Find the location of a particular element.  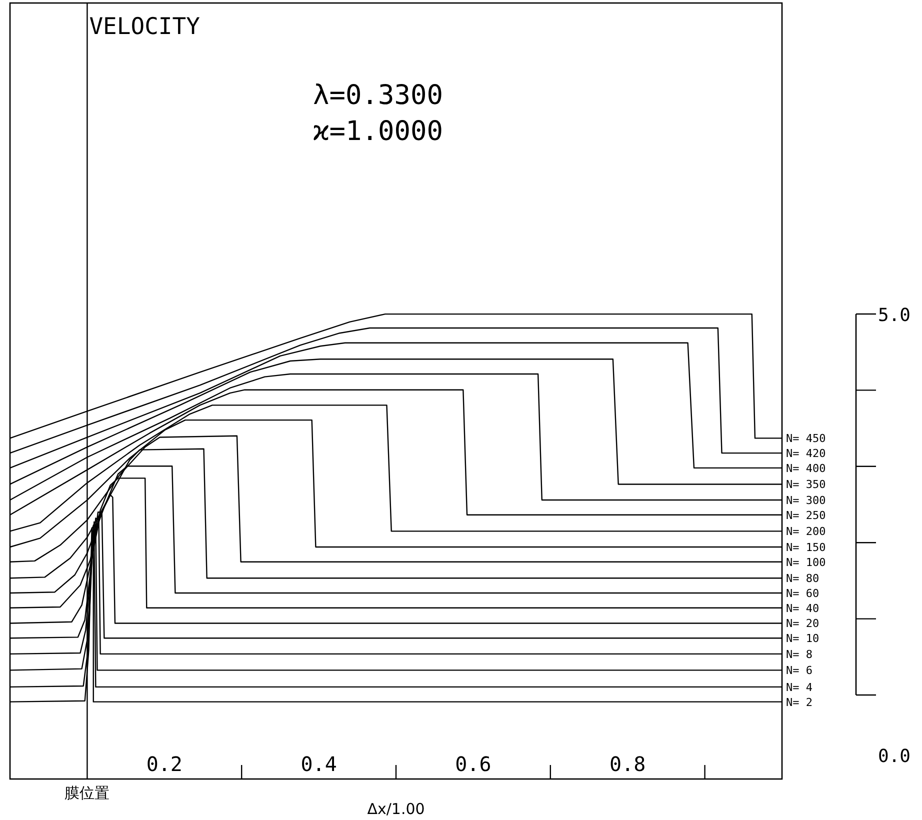

series-label: N= 250 is located at coordinates (806, 515).